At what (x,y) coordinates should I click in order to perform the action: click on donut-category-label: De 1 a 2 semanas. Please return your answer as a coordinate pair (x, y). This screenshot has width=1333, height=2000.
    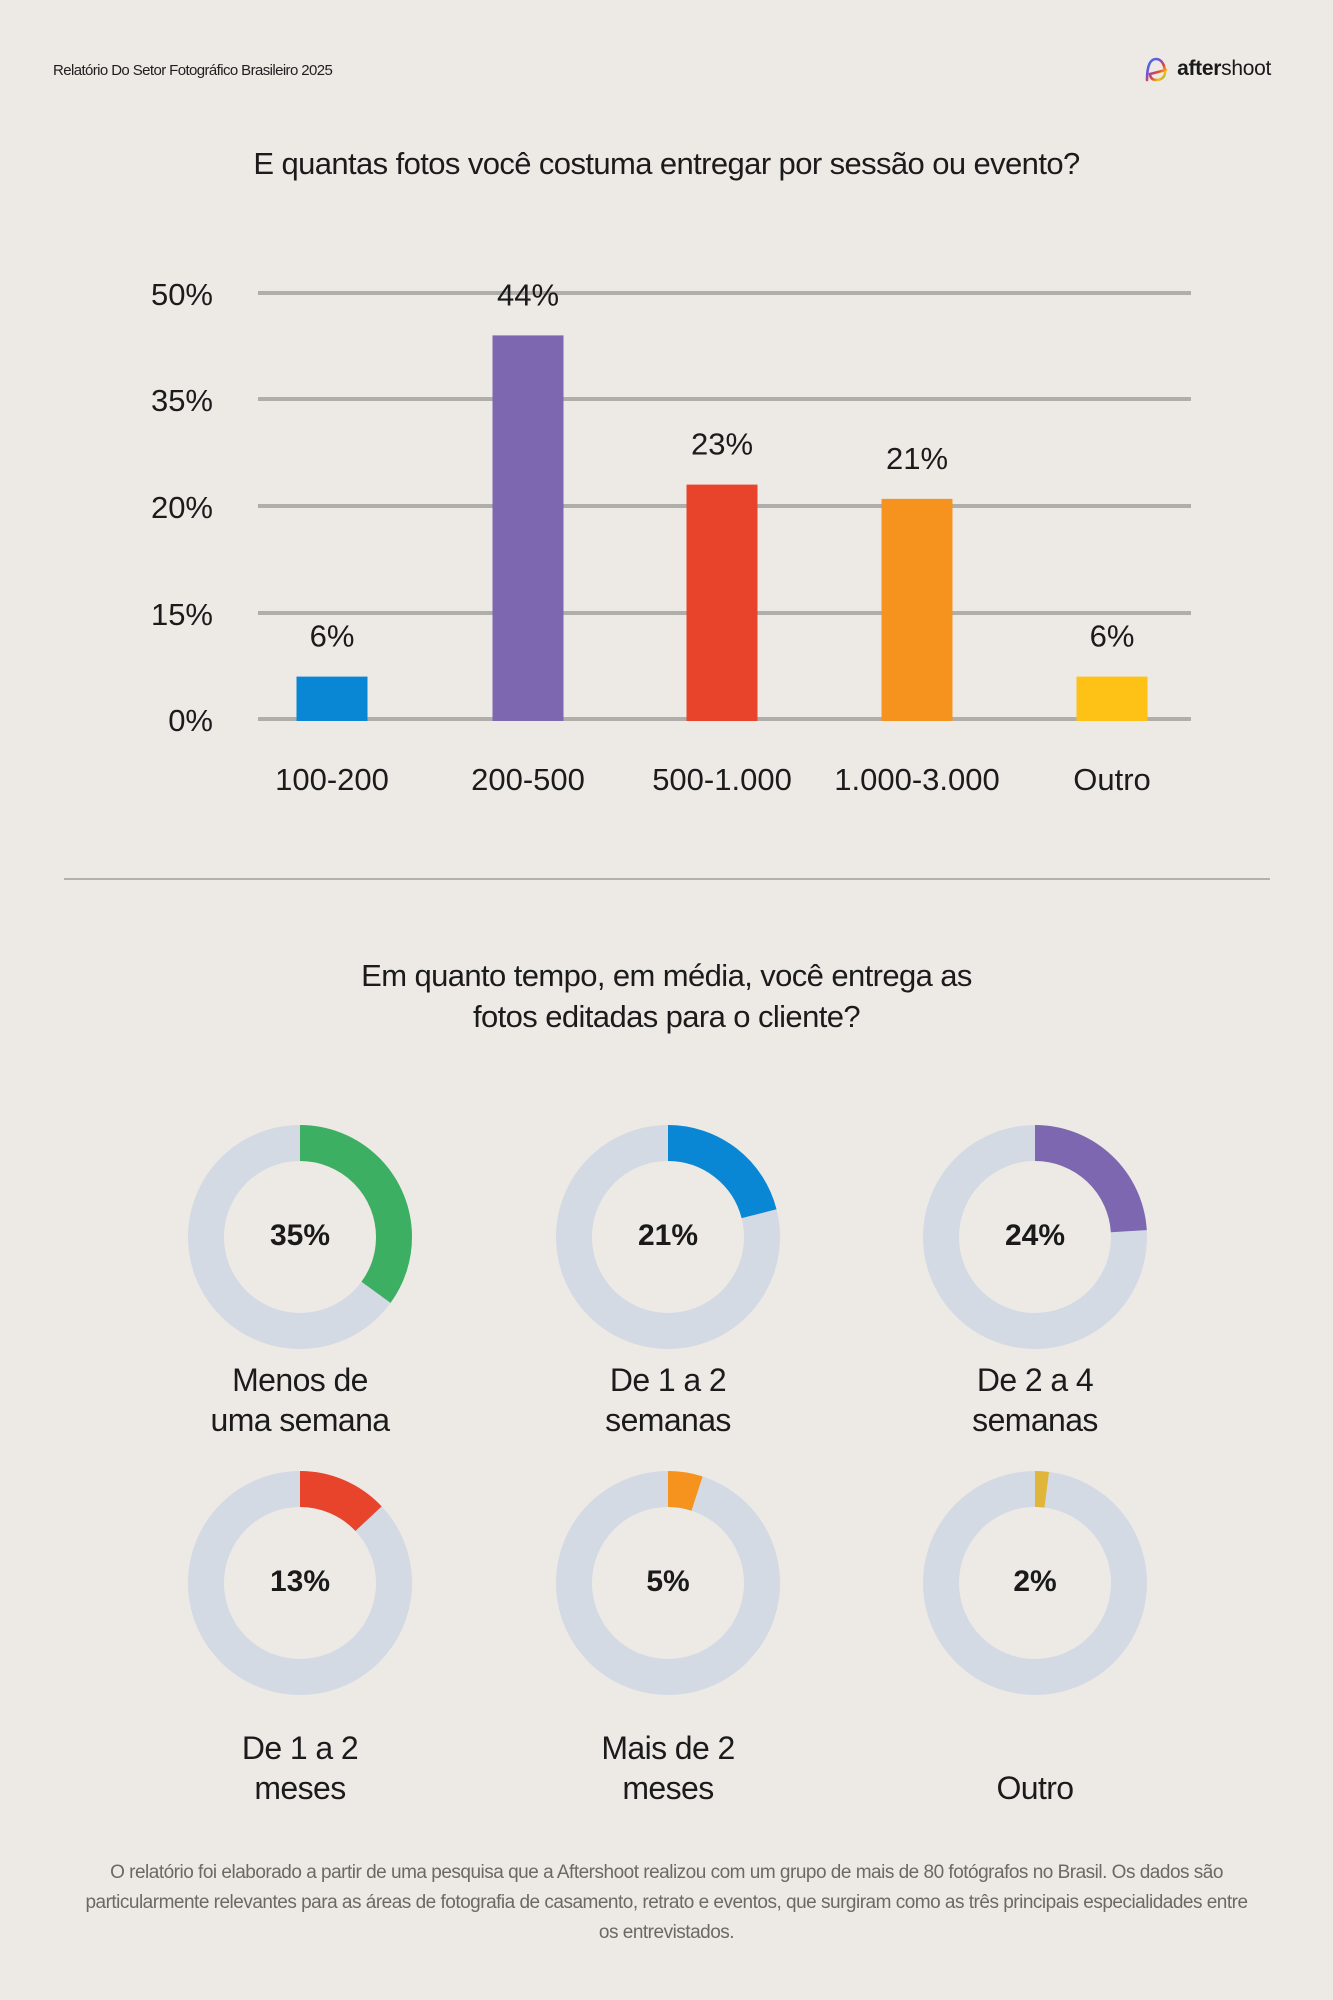
    Looking at the image, I should click on (668, 1400).